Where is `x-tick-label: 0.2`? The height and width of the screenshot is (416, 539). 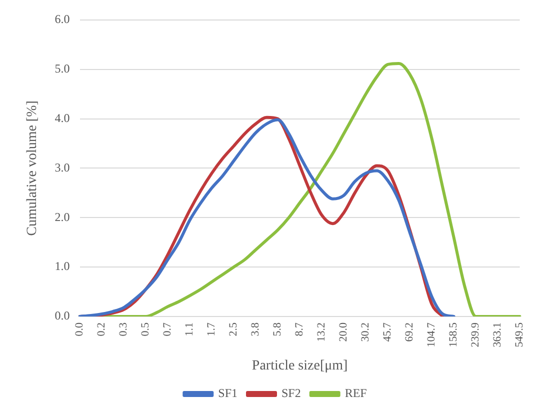
x-tick-label: 0.2 is located at coordinates (102, 329).